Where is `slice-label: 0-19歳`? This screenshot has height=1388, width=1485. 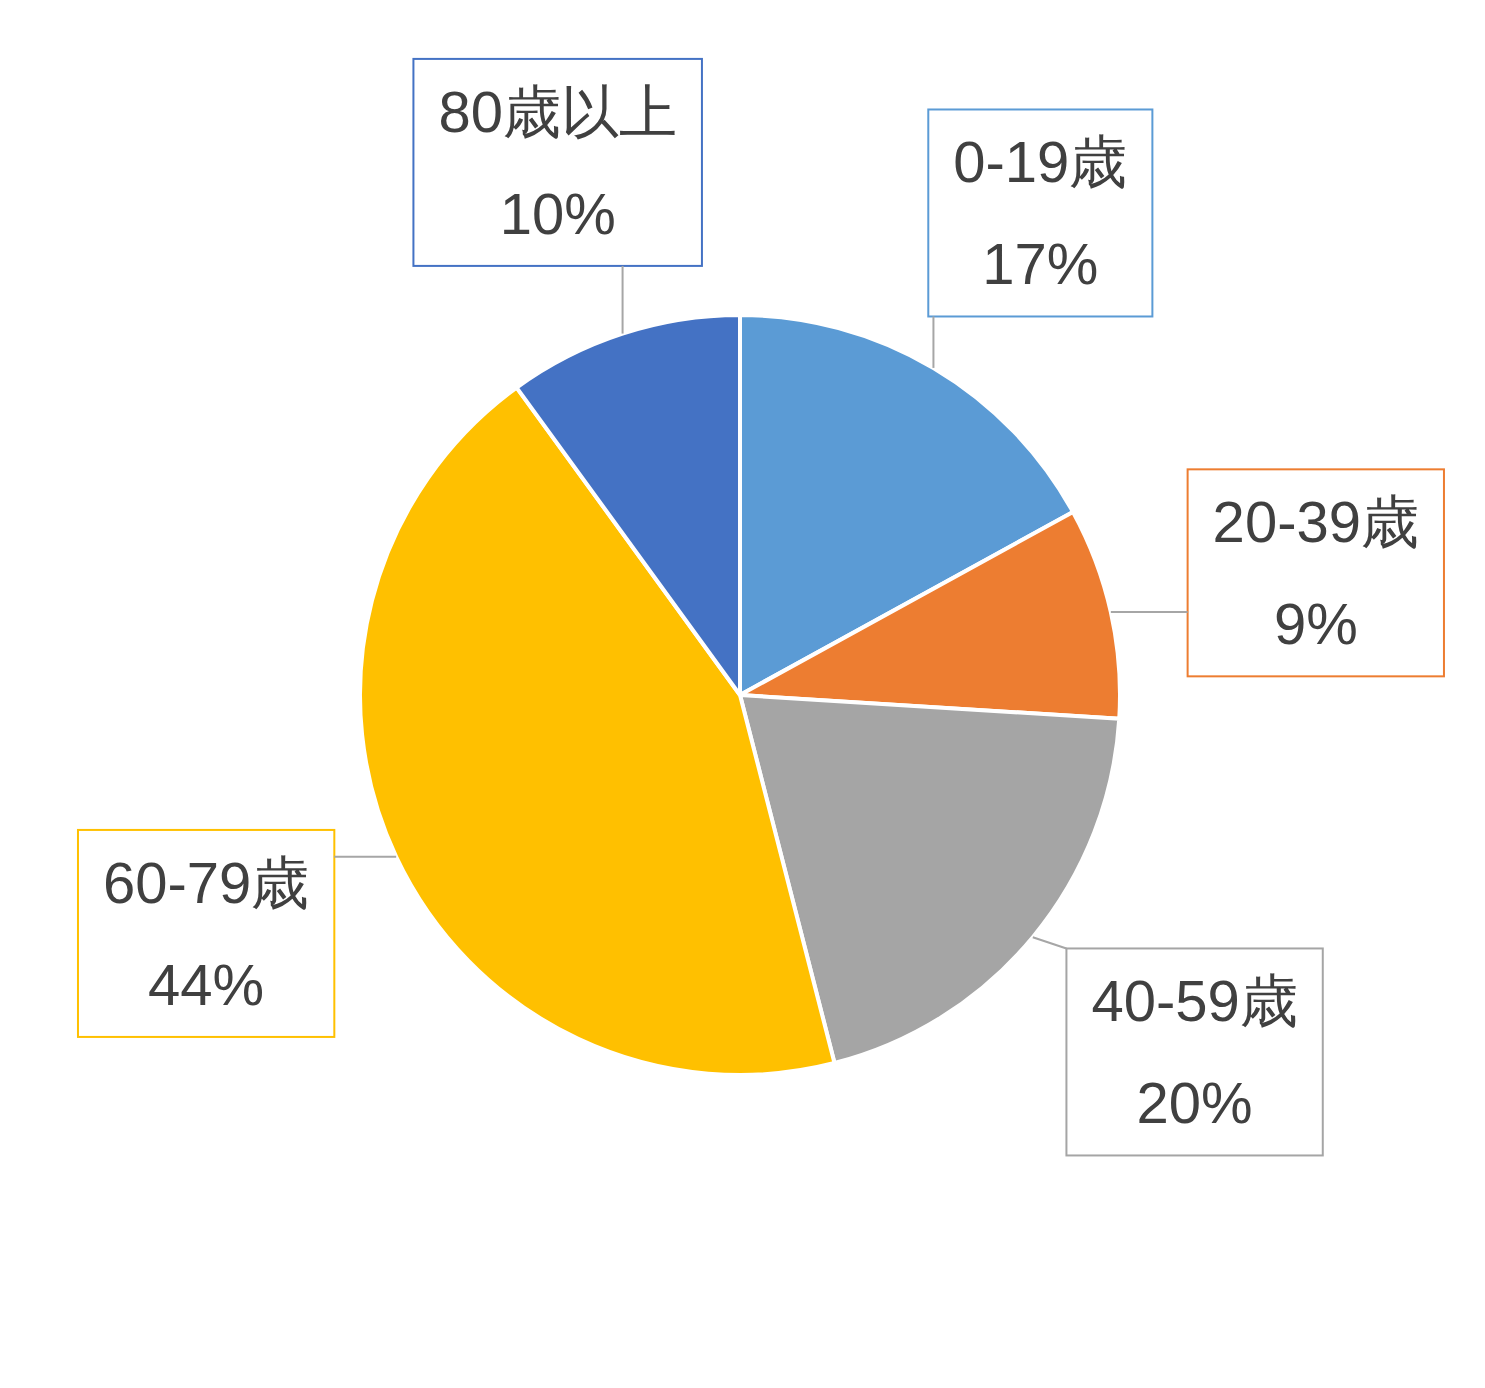
slice-label: 0-19歳 is located at coordinates (1040, 162).